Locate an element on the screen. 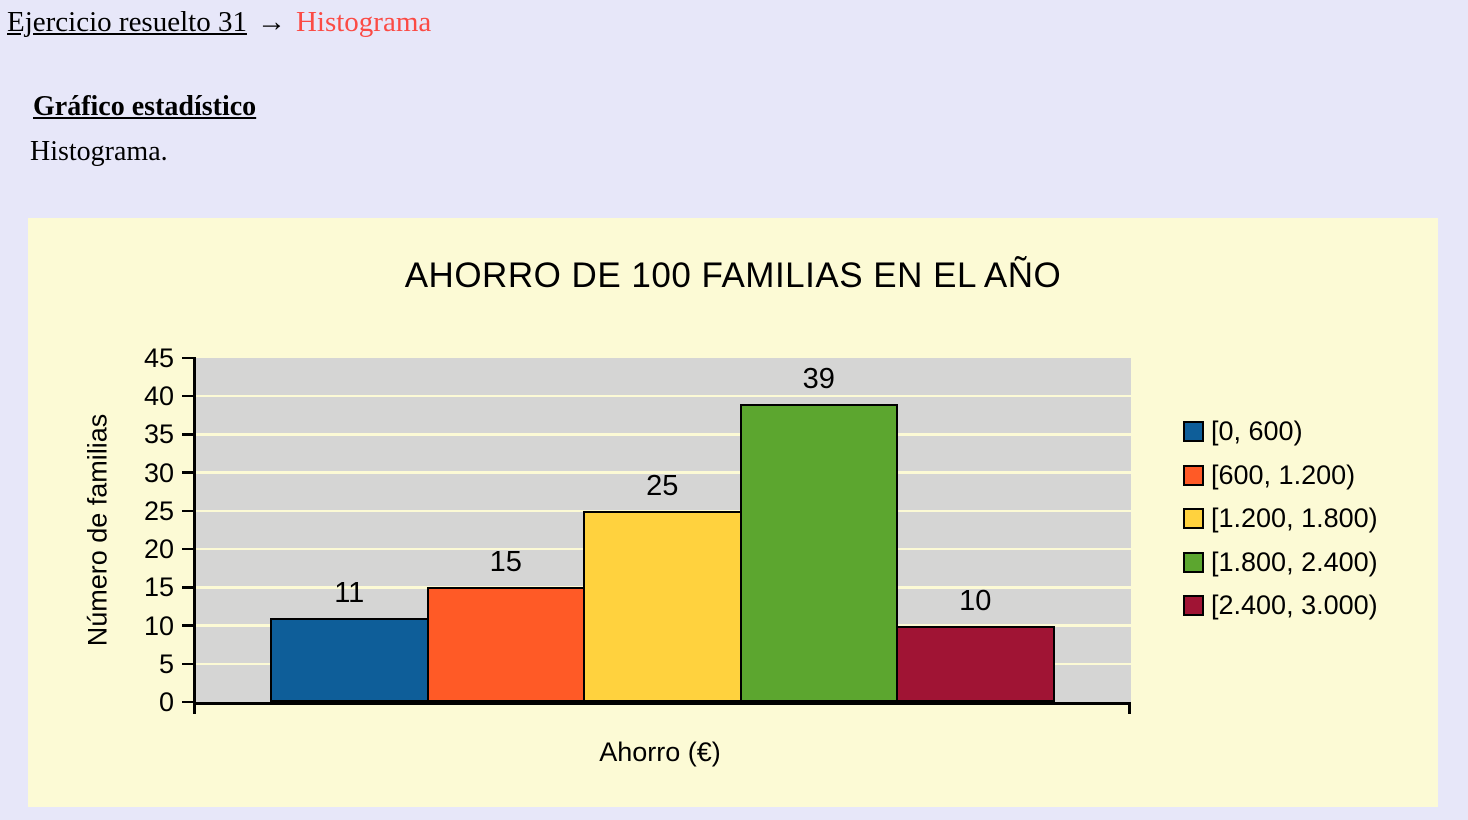  bar-value-label: 25 is located at coordinates (662, 485).